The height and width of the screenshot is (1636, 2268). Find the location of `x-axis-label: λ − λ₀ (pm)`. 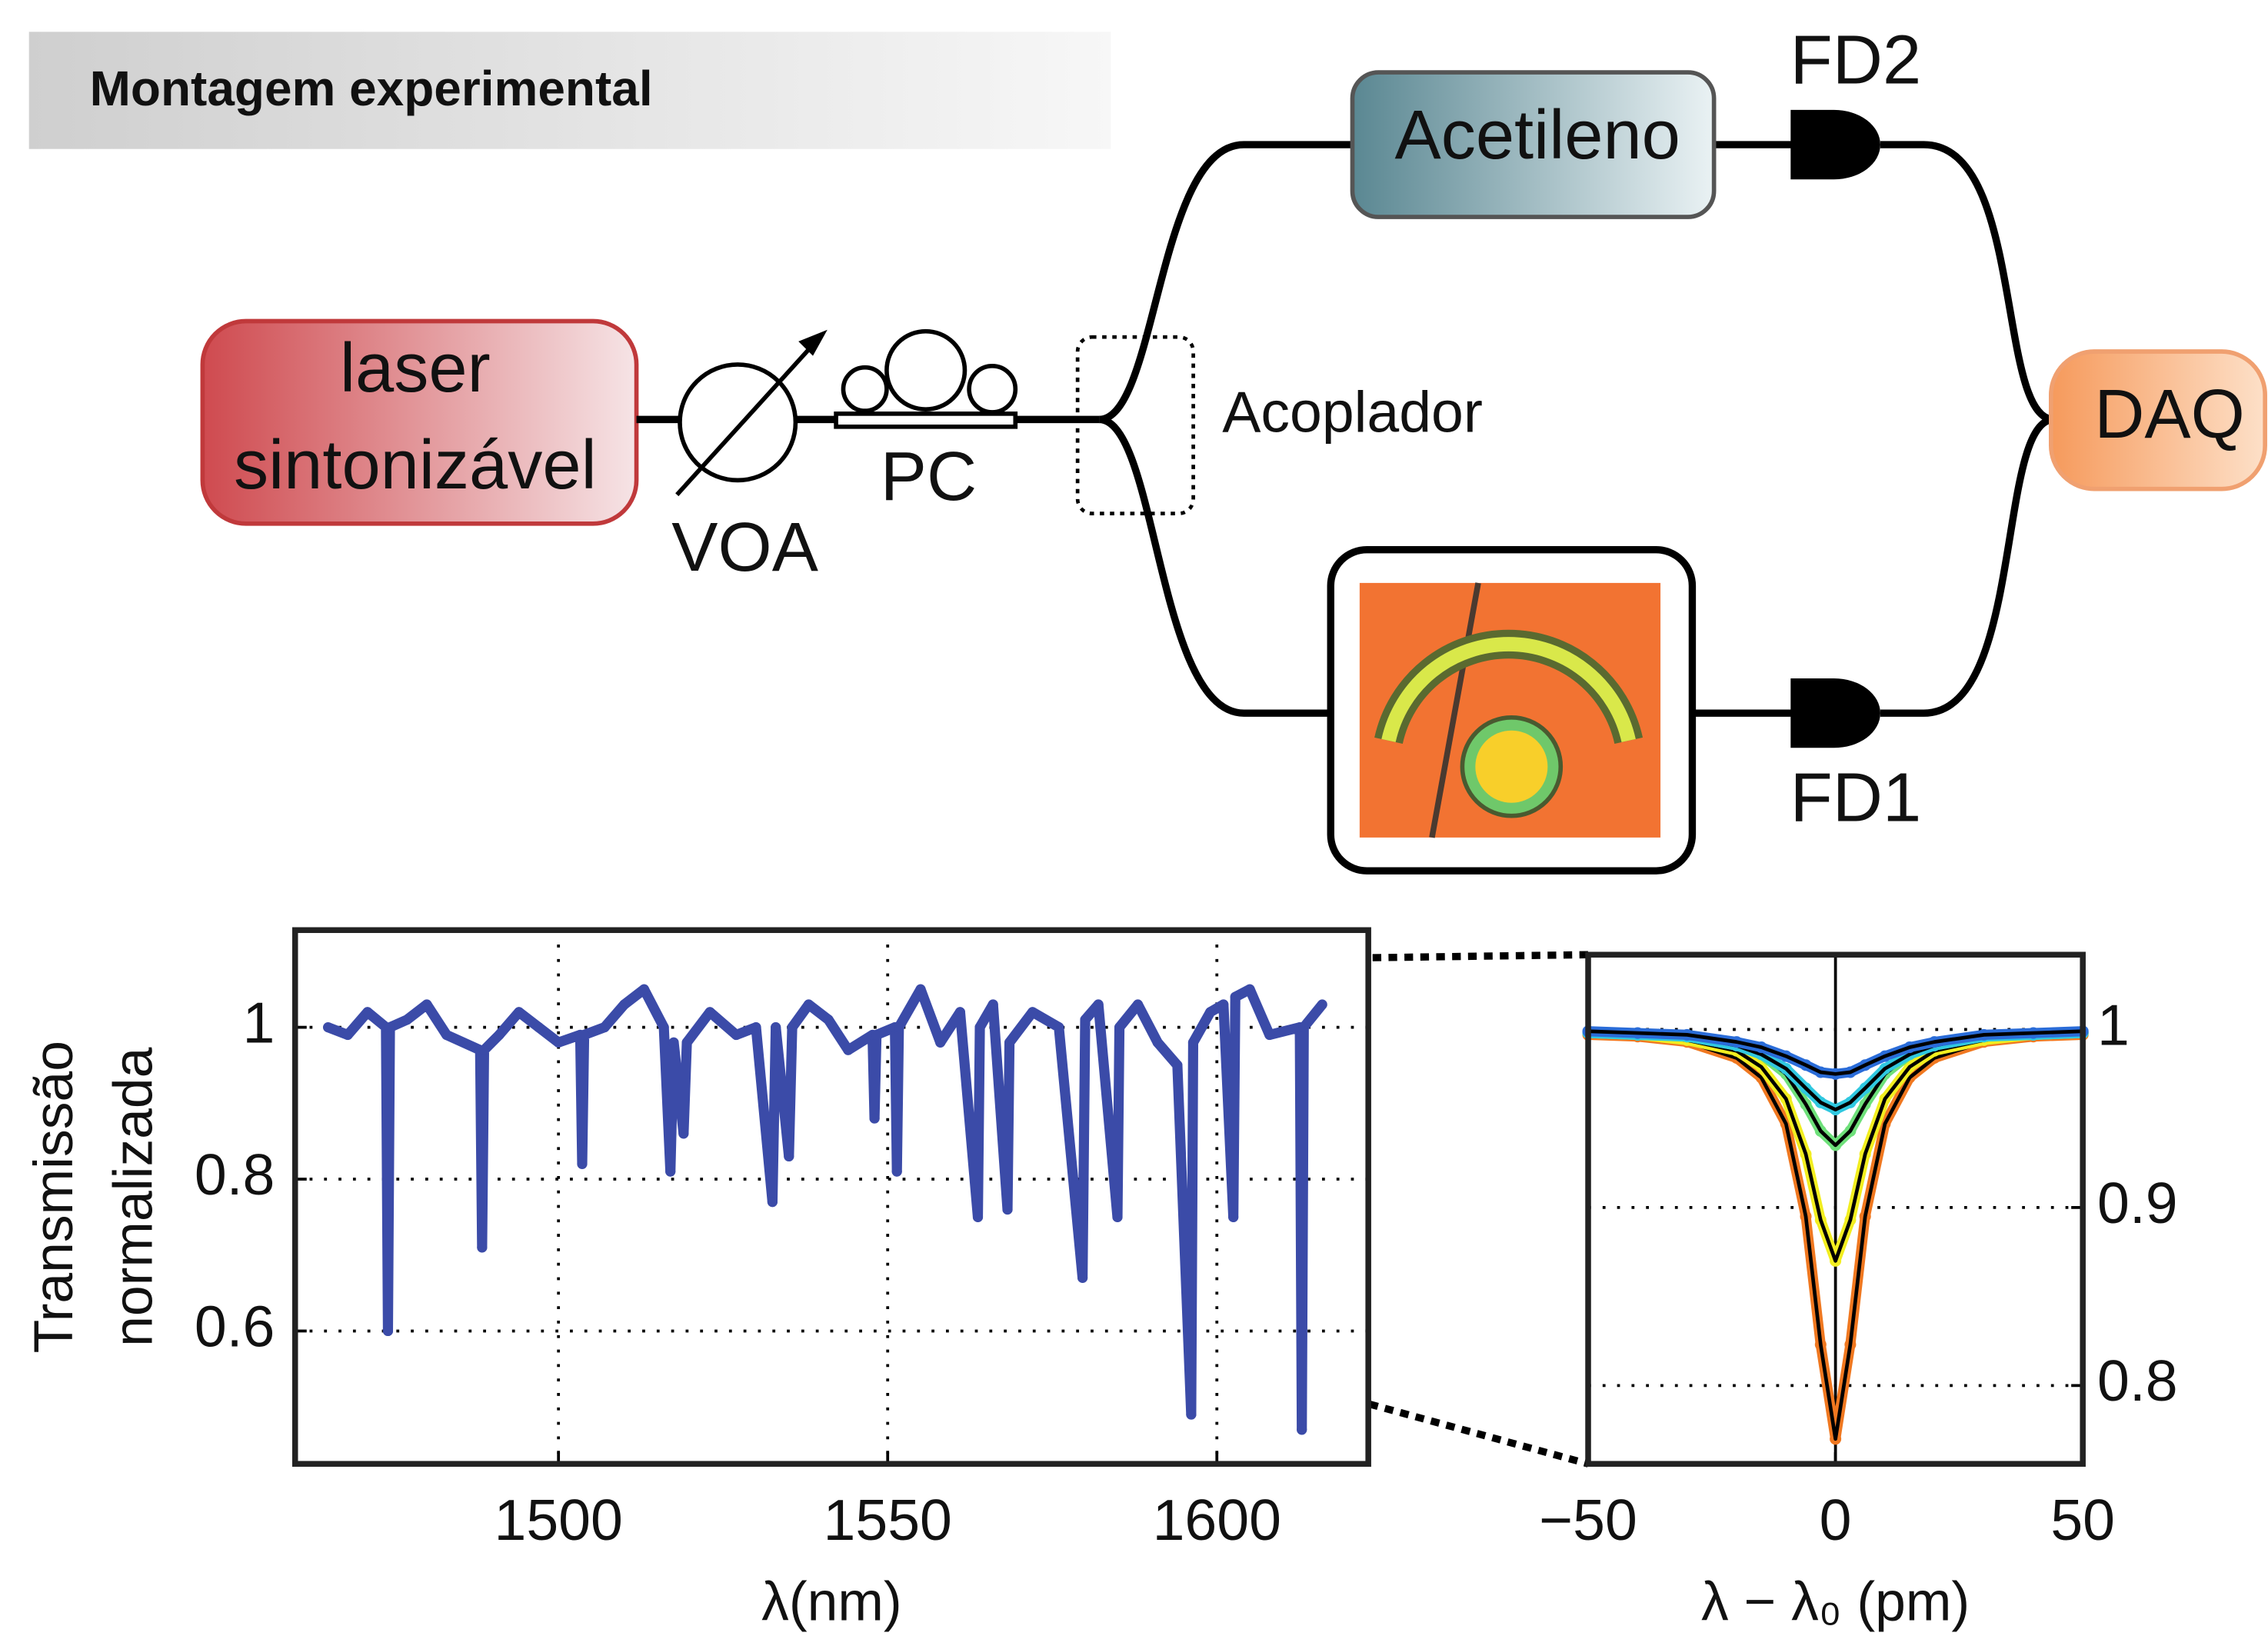

x-axis-label: λ − λ₀ (pm) is located at coordinates (1835, 1601).